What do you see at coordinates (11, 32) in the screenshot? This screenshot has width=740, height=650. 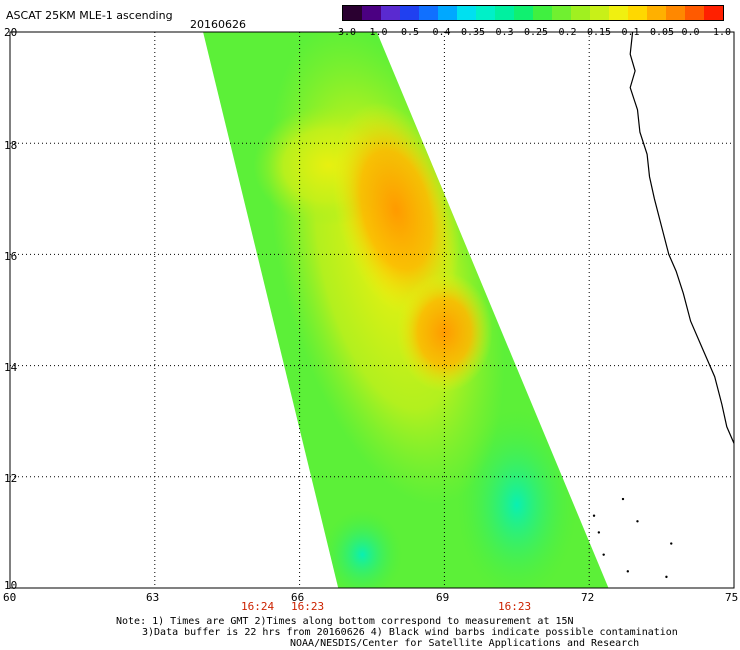 I see `lat-label-20: 20` at bounding box center [11, 32].